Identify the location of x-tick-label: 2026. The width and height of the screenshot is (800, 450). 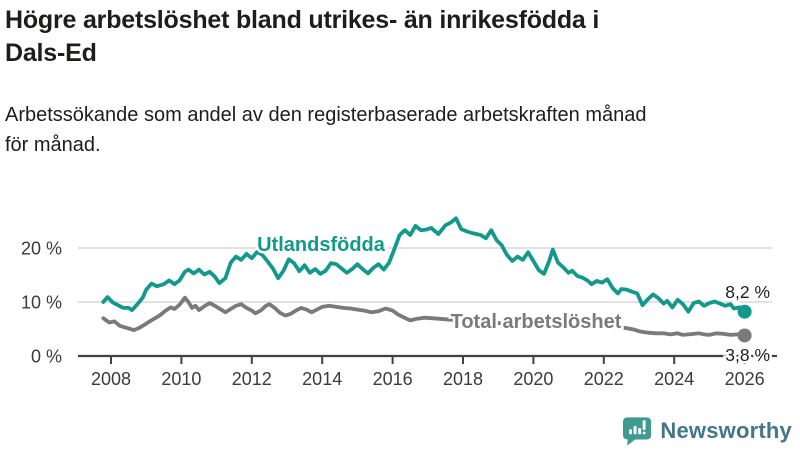
(745, 379).